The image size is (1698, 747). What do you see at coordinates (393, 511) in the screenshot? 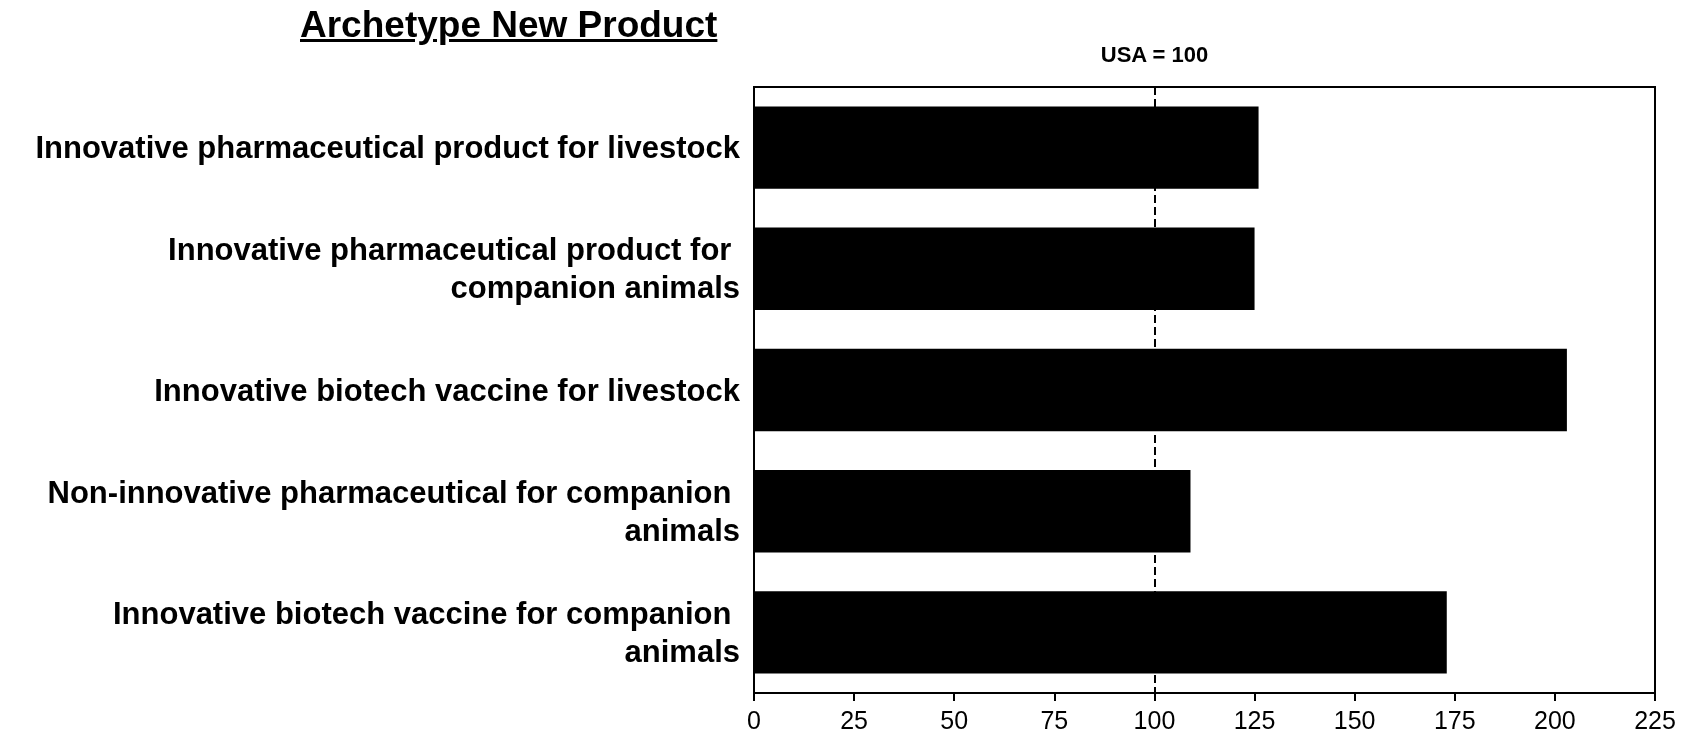
I see `y-tick-label: Non-innovative pharmaceutical for companion animals` at bounding box center [393, 511].